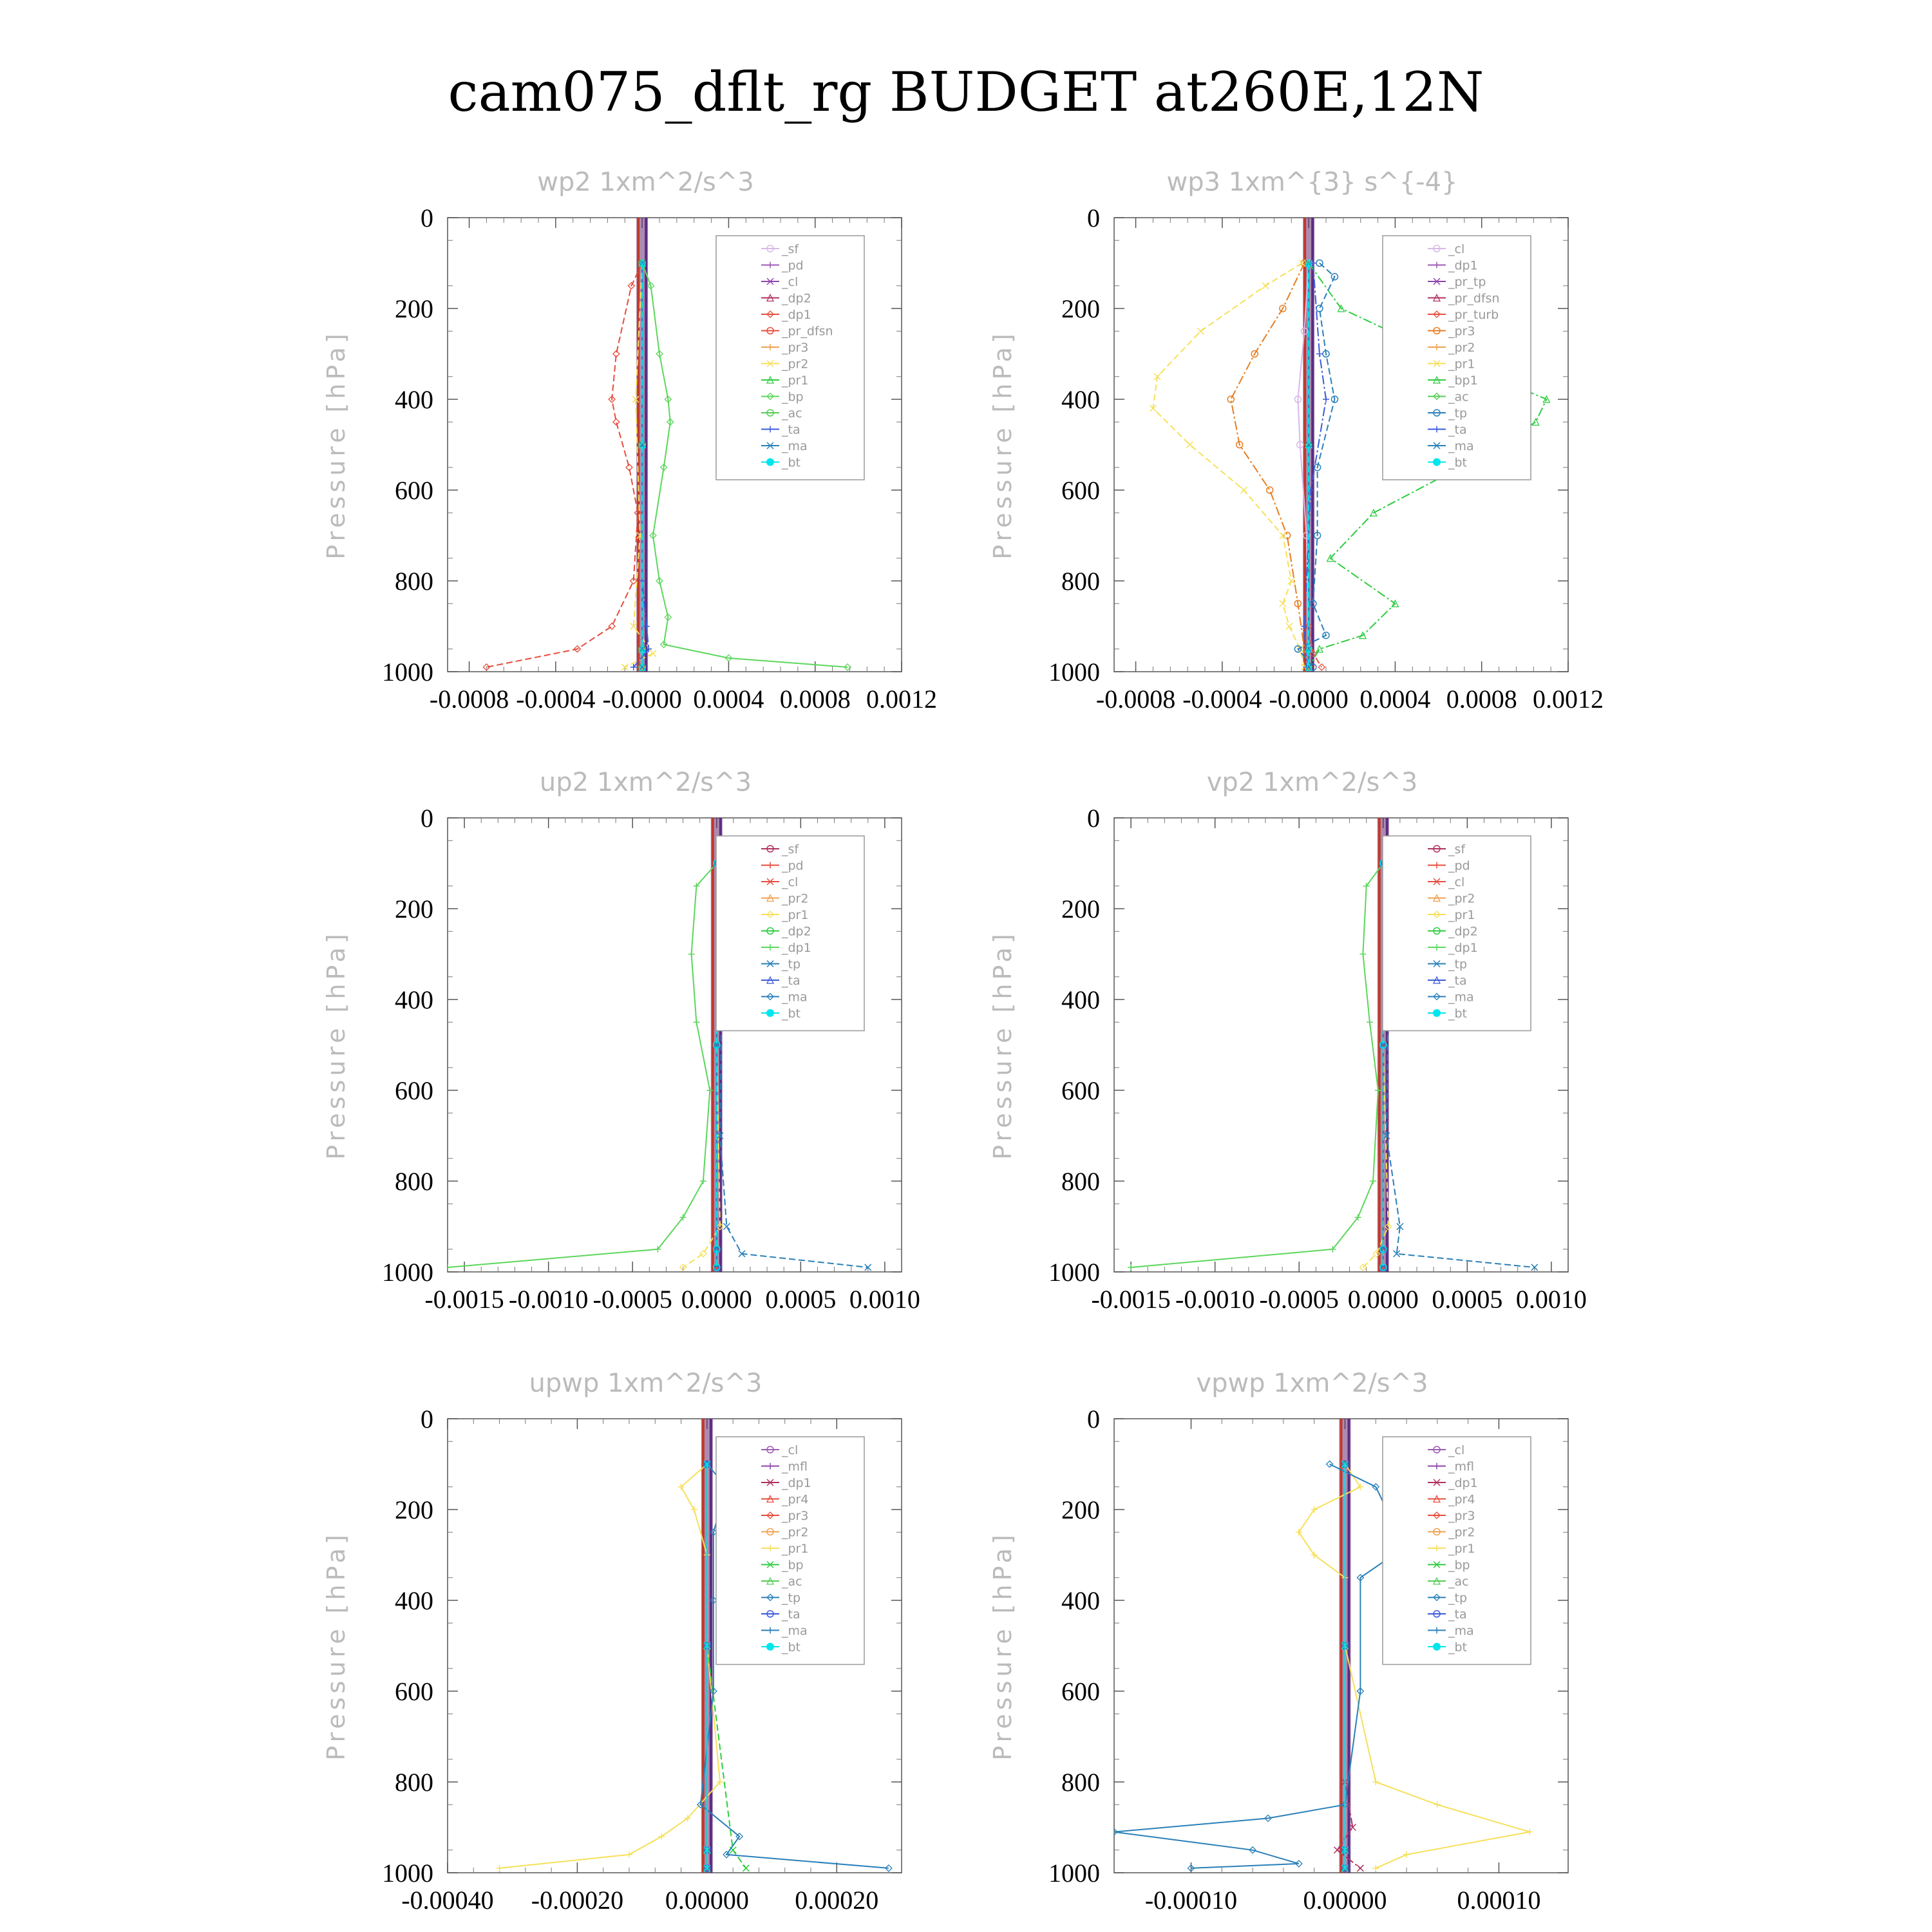 The width and height of the screenshot is (1932, 1932). What do you see at coordinates (414, 399) in the screenshot?
I see `y-tick-label: 400` at bounding box center [414, 399].